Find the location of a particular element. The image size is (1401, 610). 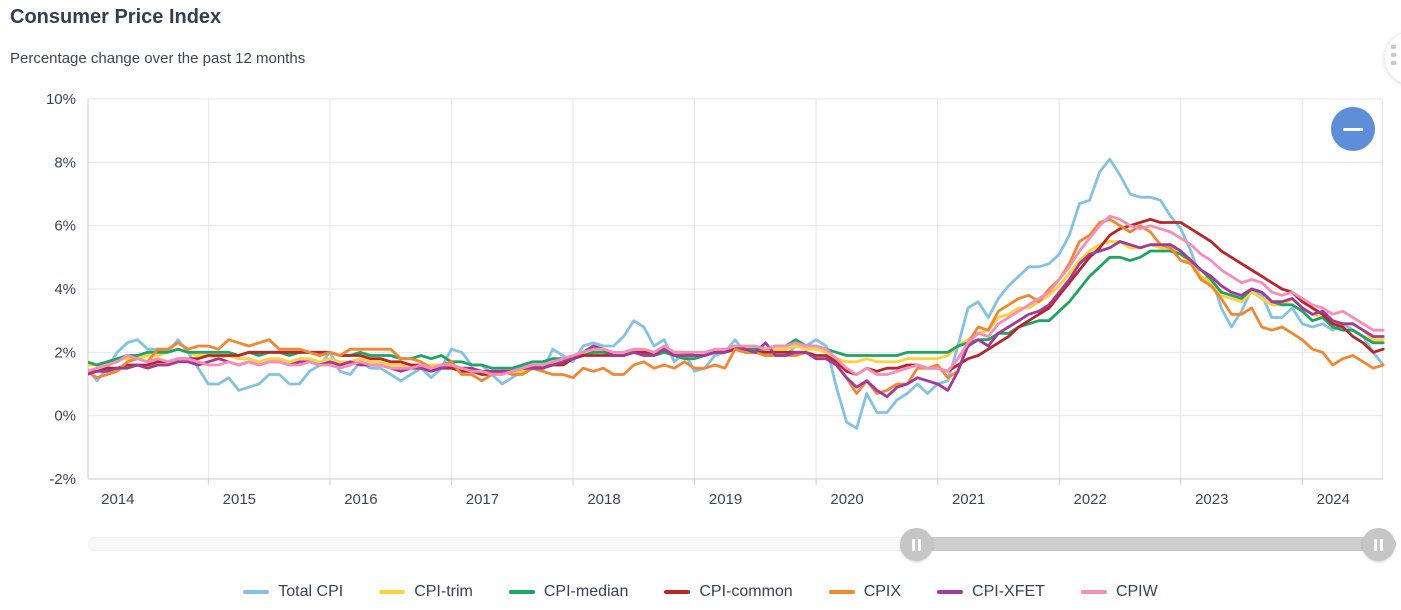

legend-item-cpiw: CPIW is located at coordinates (1119, 592).